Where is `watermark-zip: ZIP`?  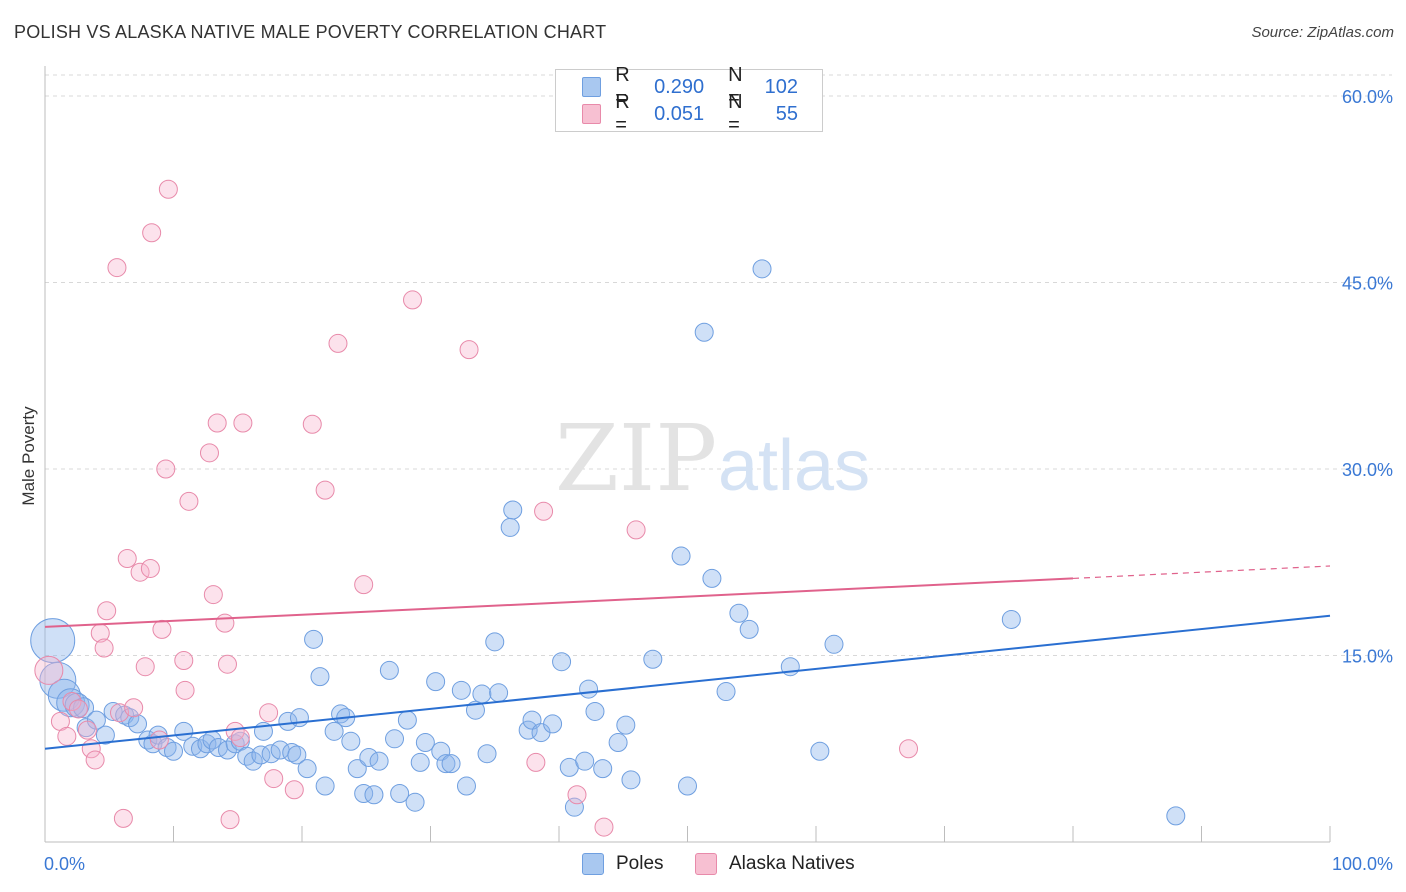
watermark-zip: ZIP is located at coordinates (636, 458).